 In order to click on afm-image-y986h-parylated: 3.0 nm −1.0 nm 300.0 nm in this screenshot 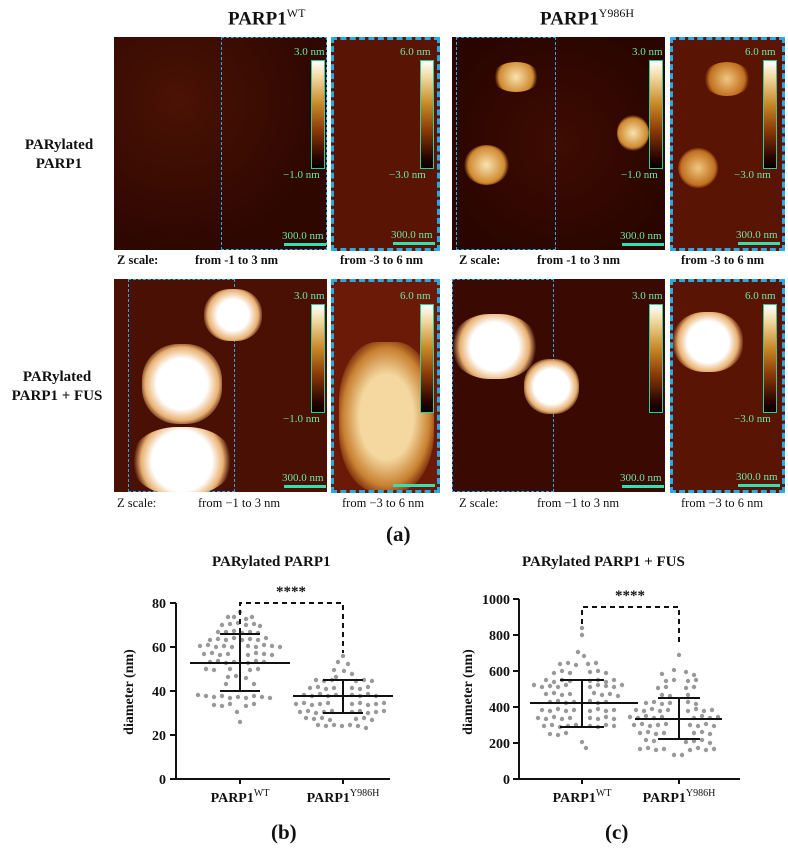, I will do `click(558, 143)`.